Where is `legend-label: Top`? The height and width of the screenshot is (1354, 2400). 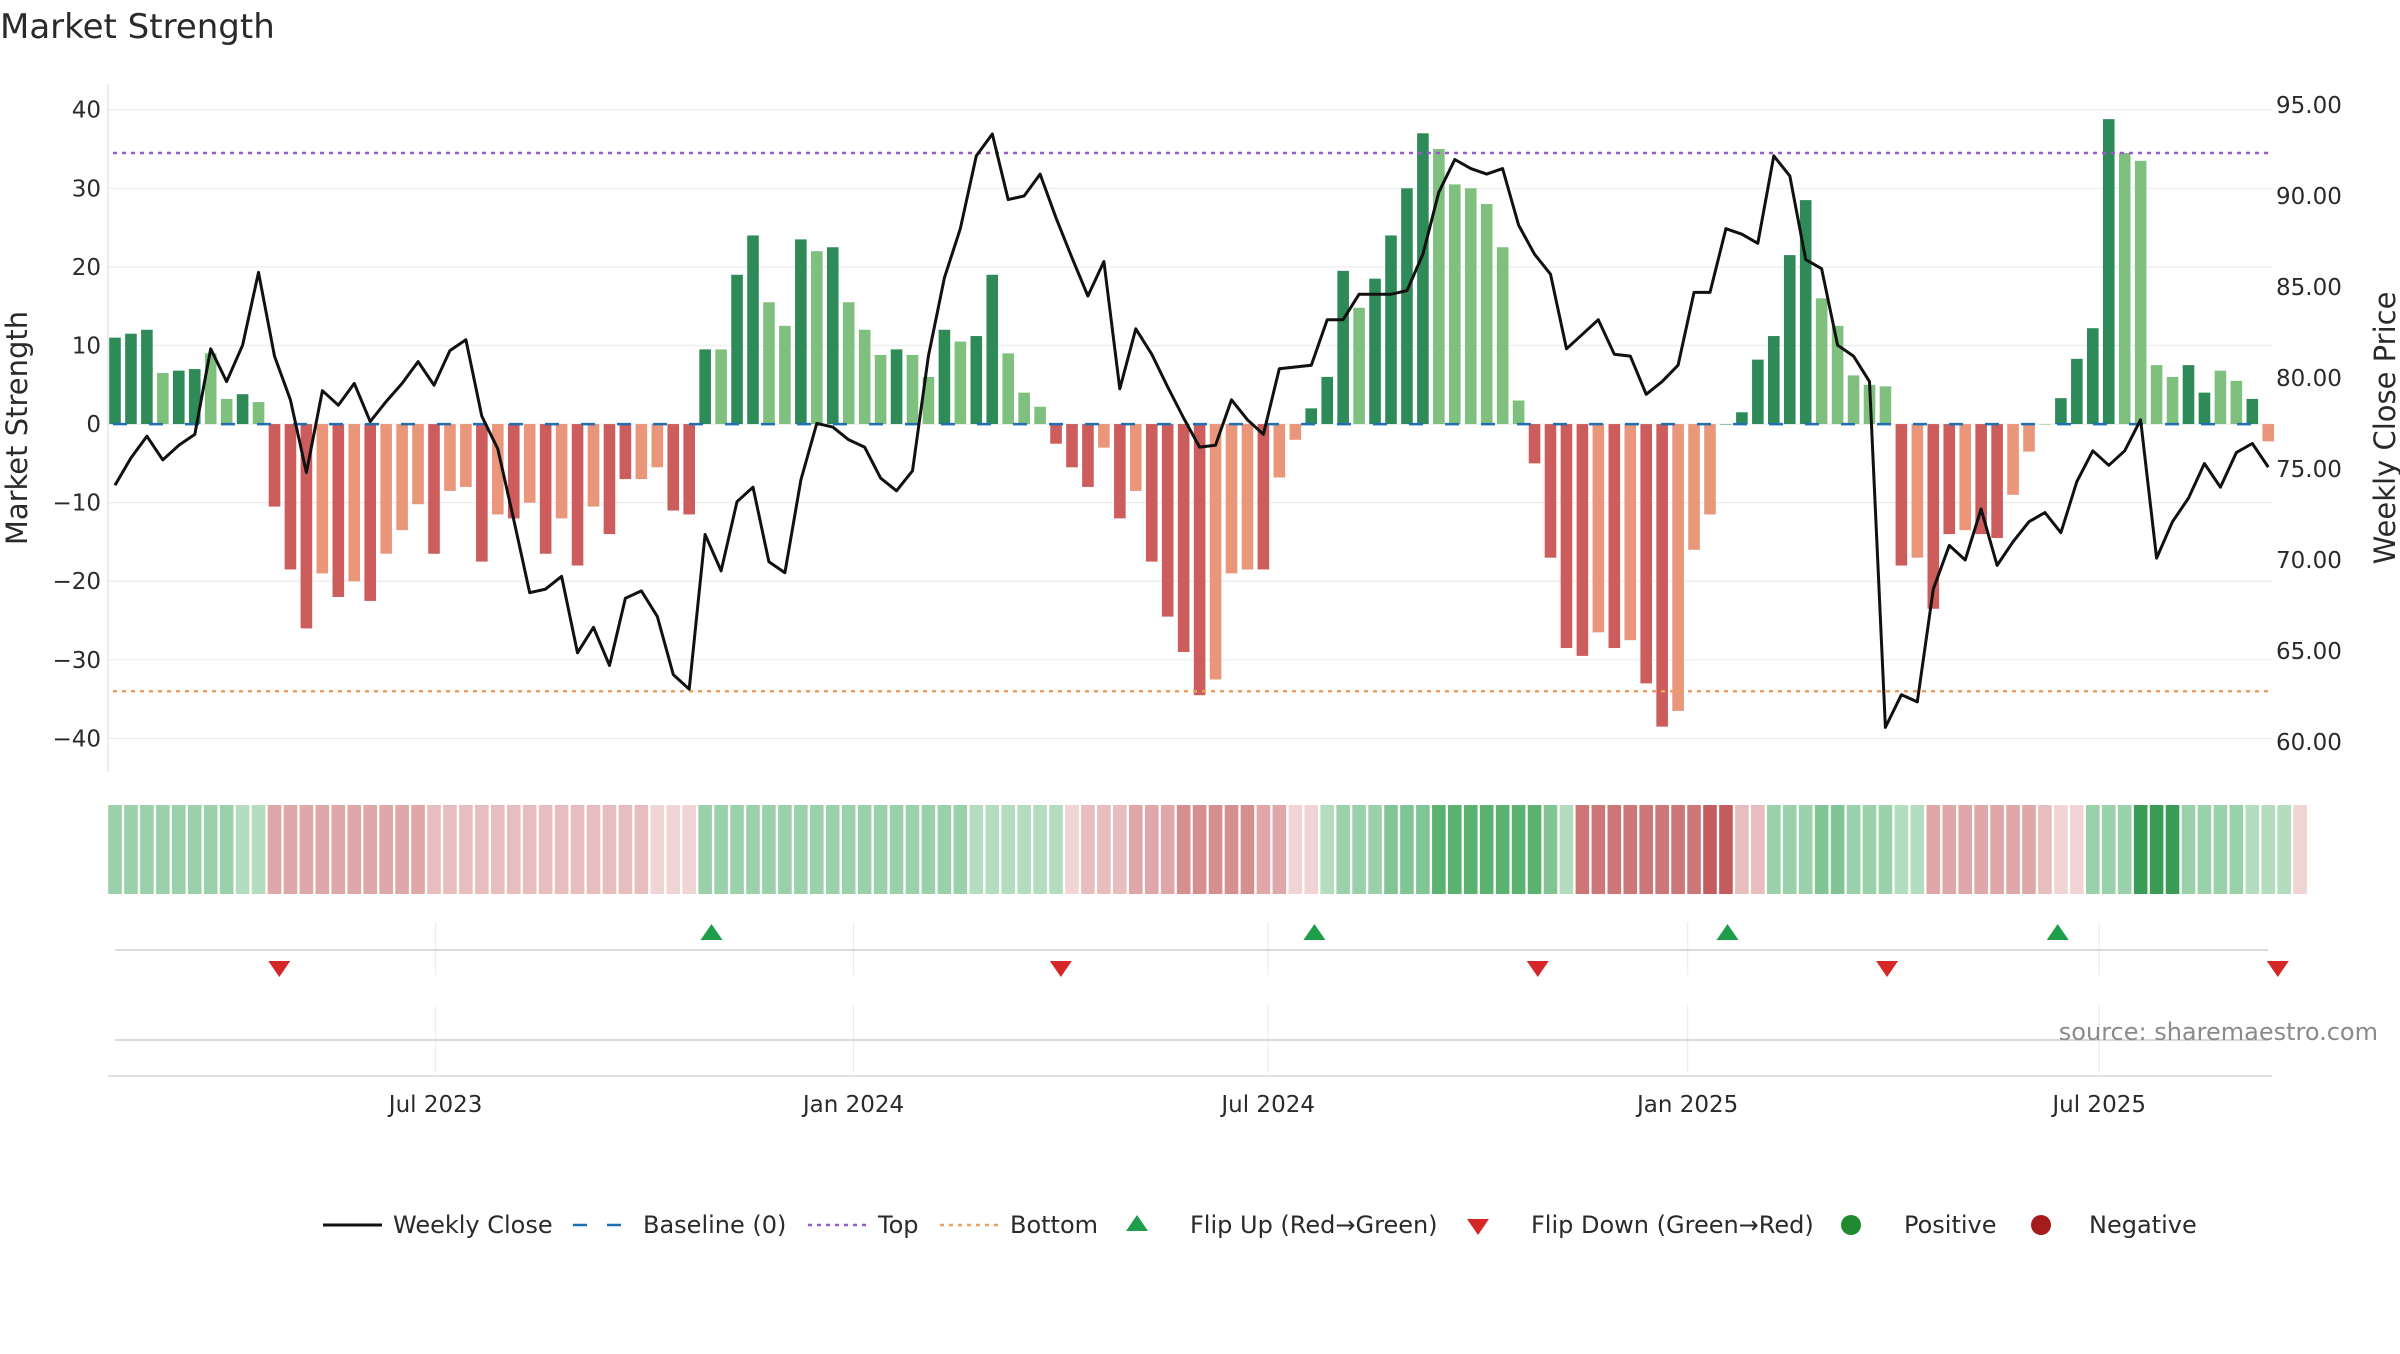 legend-label: Top is located at coordinates (898, 1225).